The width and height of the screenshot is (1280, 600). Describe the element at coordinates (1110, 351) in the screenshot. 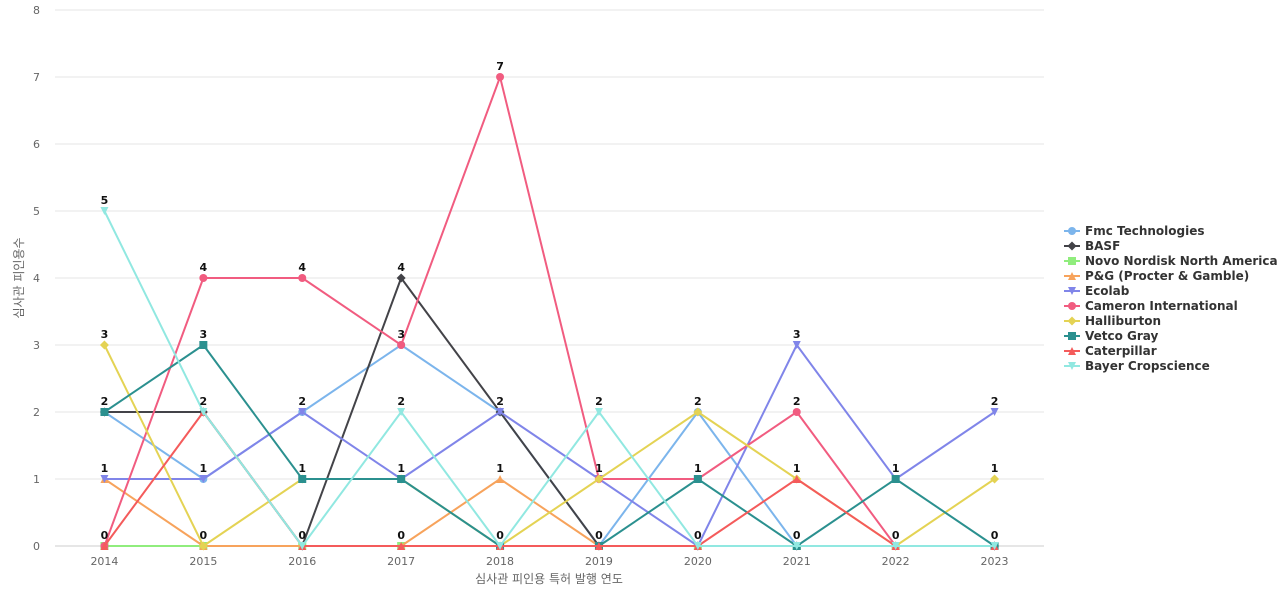

I see `legend-item-caterpillar: Caterpillar` at that location.